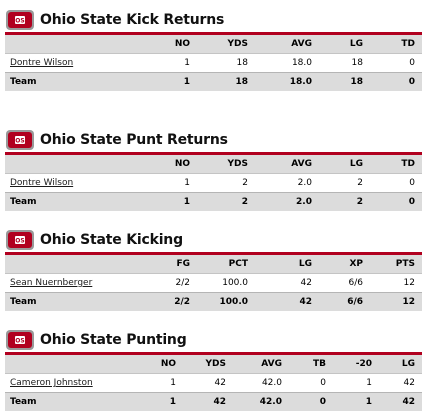  I want to click on table-header-row: NO YDS AVG TB -20 LG, so click(213, 364).